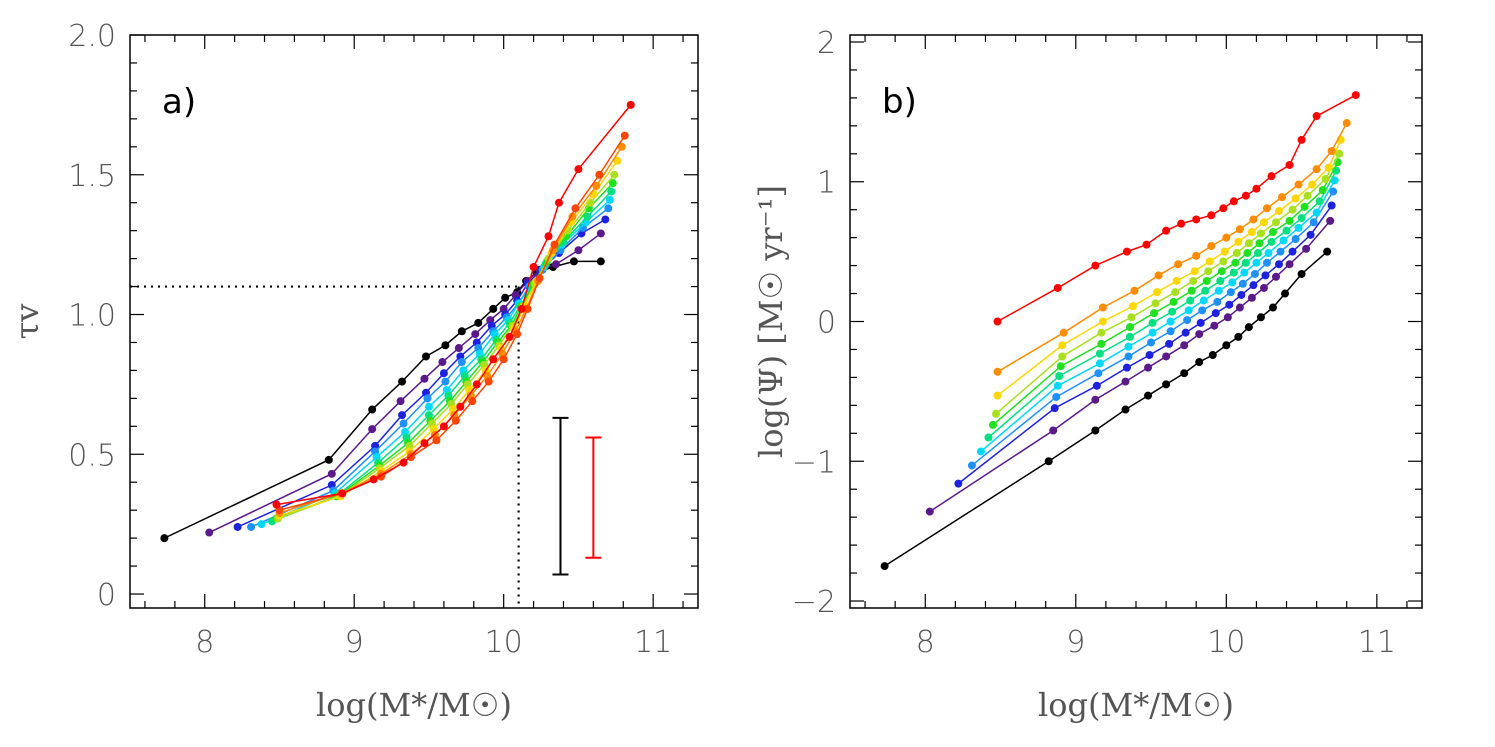 This screenshot has height=747, width=1495. Describe the element at coordinates (92, 455) in the screenshot. I see `y-tick-label: 0.5` at that location.